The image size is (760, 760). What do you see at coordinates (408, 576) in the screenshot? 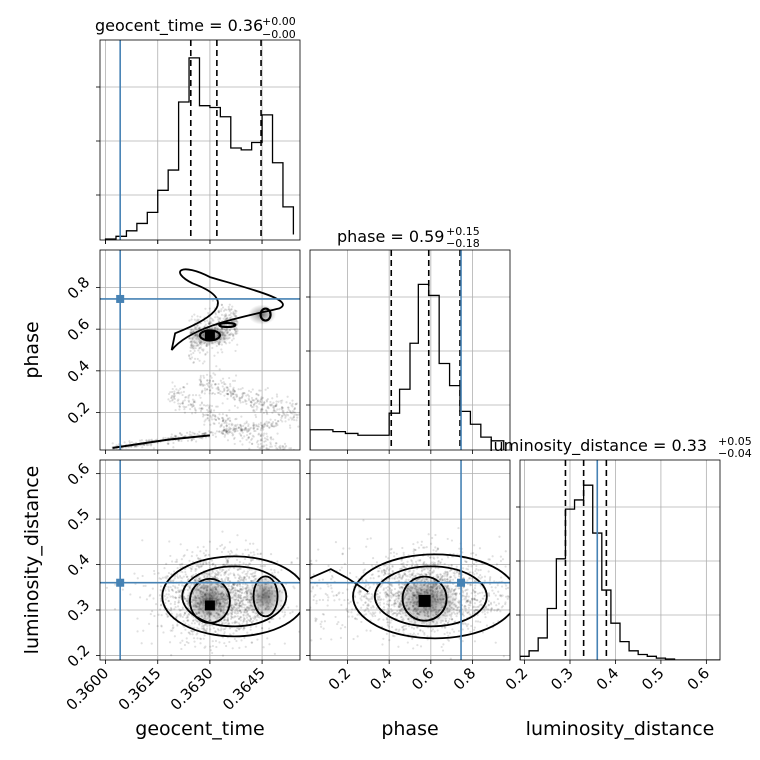
I see `panel-phase-vs-luminosity-distance: 0.2 0.4 0.6 0.8` at bounding box center [408, 576].